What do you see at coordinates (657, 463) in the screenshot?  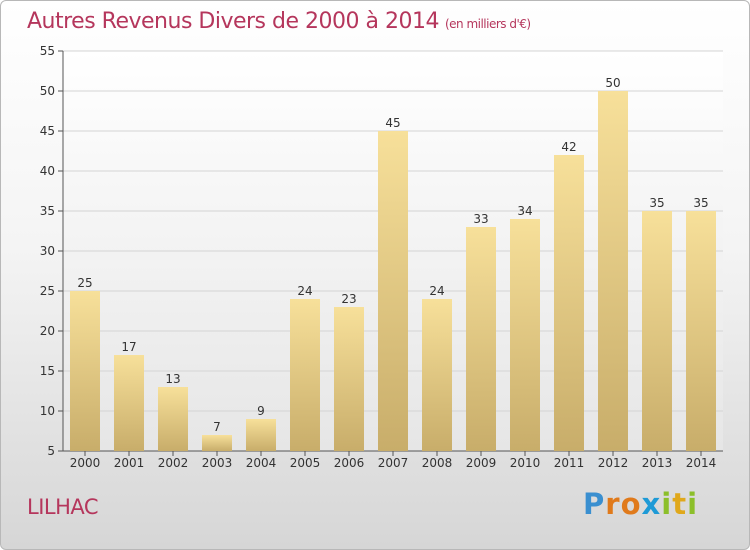 I see `x-tick-label: 2013` at bounding box center [657, 463].